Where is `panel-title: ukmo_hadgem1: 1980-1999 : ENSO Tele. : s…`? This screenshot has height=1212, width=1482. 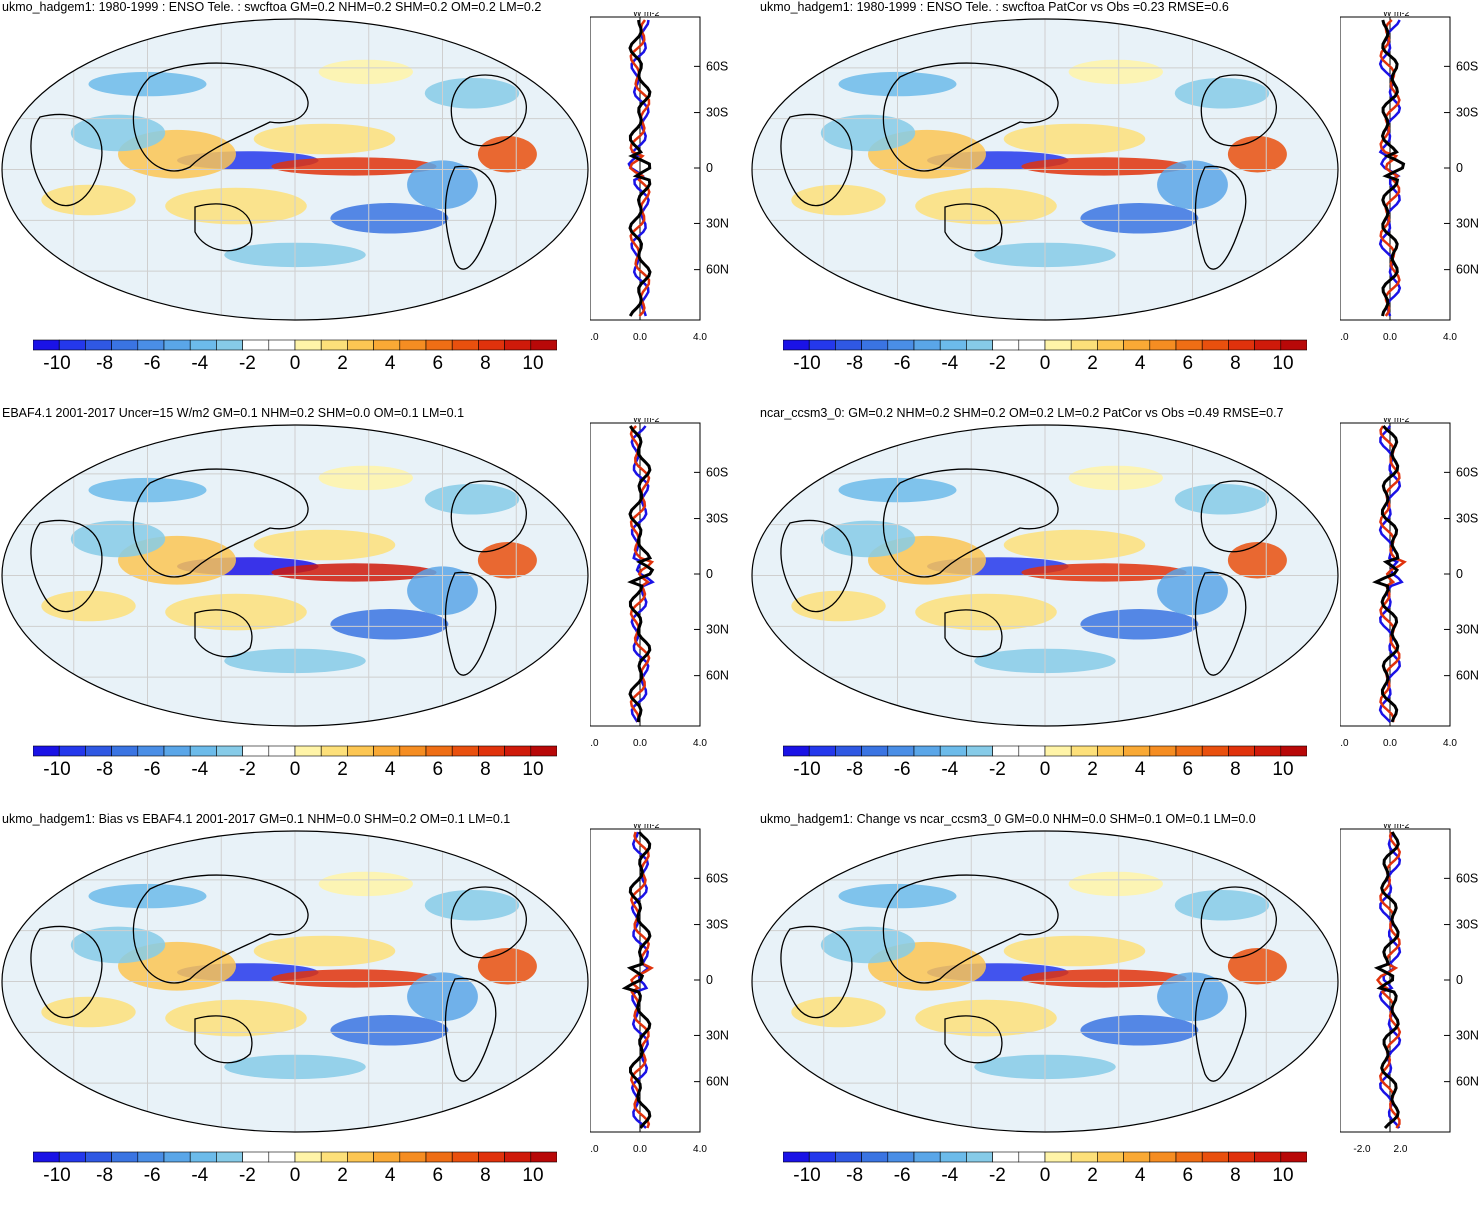
panel-title: ukmo_hadgem1: 1980-1999 : ENSO Tele. : s… is located at coordinates (272, 7).